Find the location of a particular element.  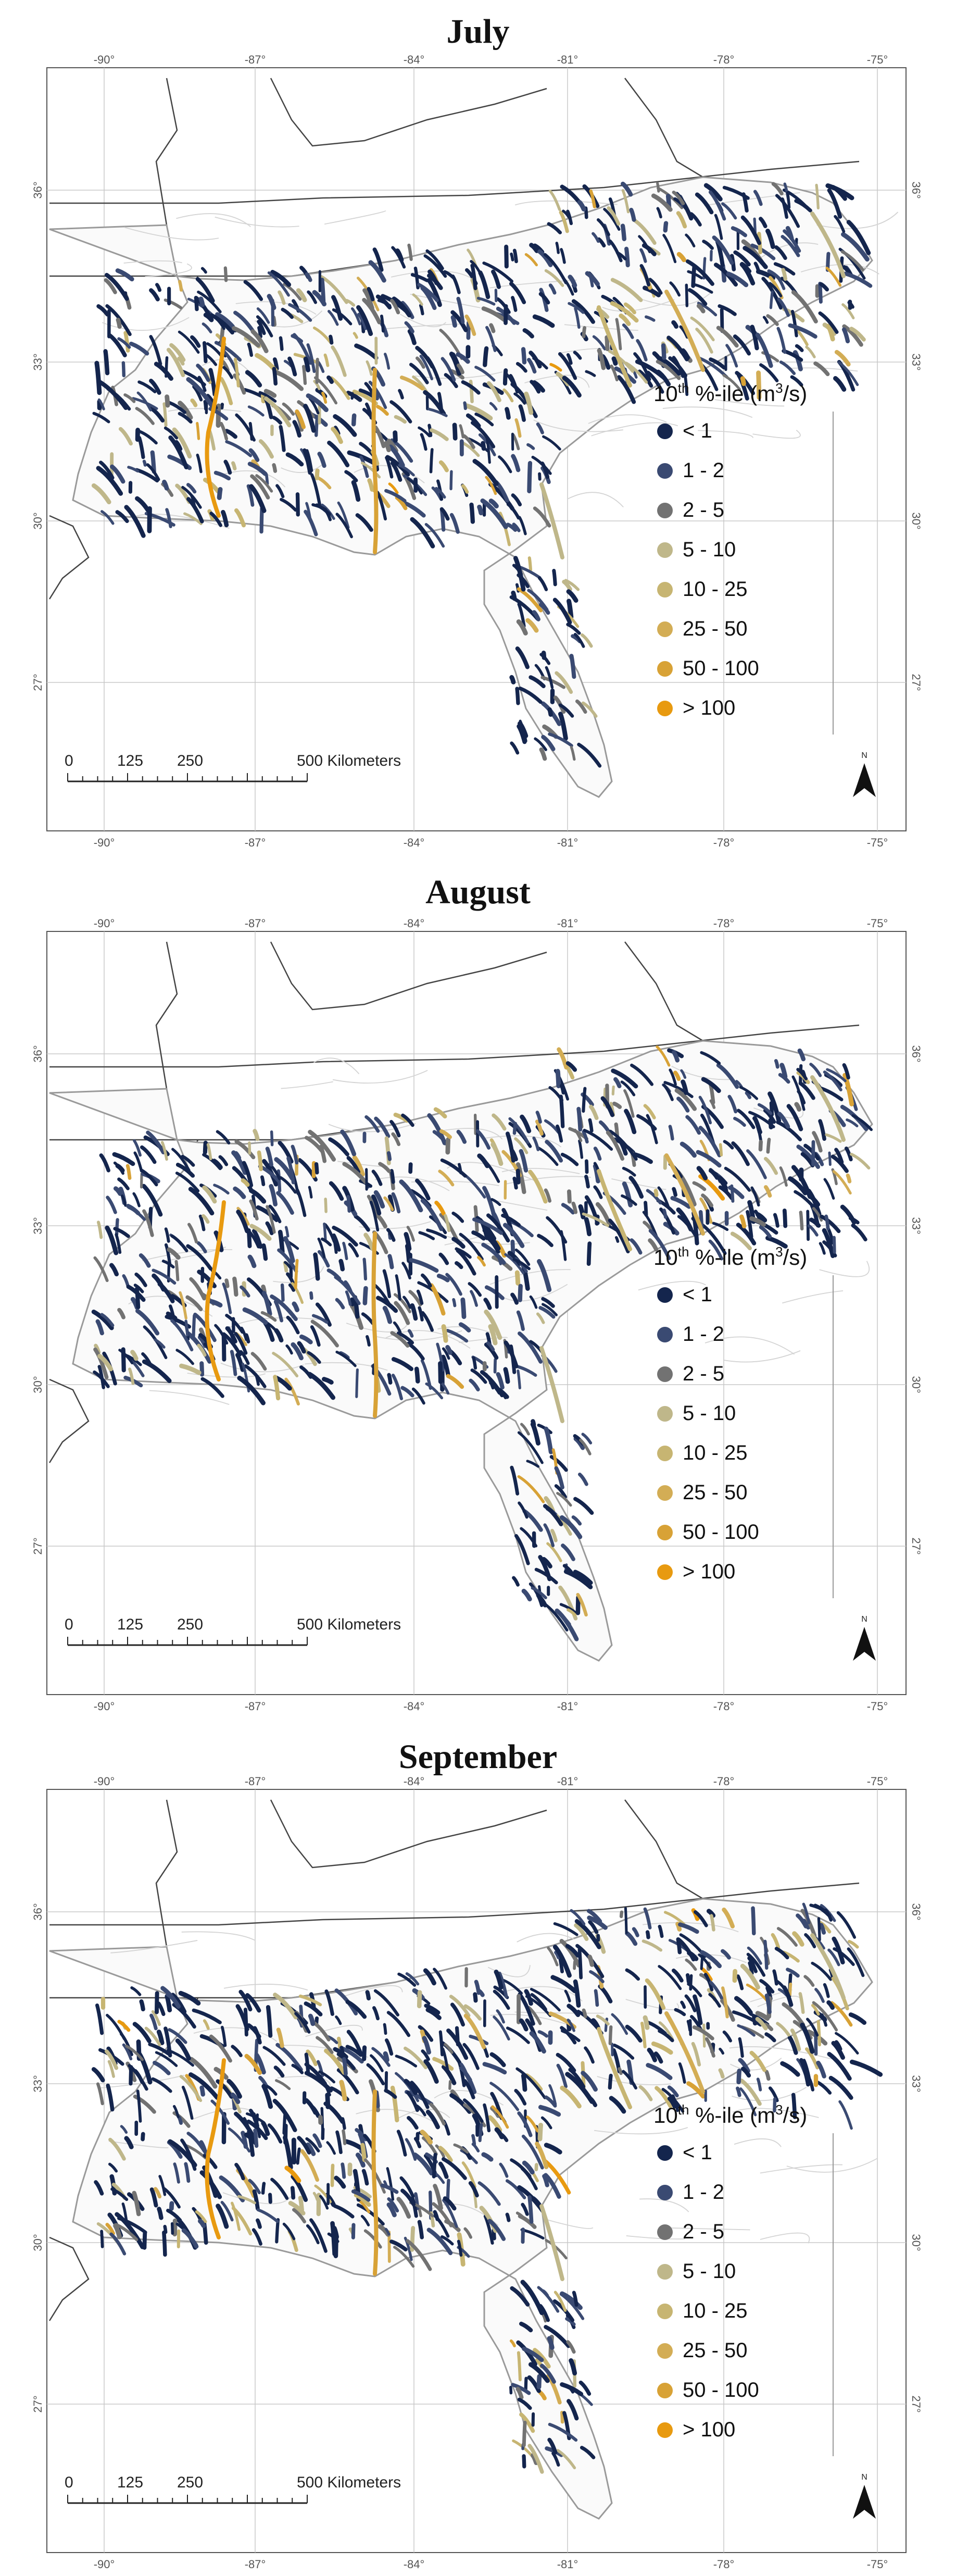

scale-bar-label: 250 is located at coordinates (190, 1624).